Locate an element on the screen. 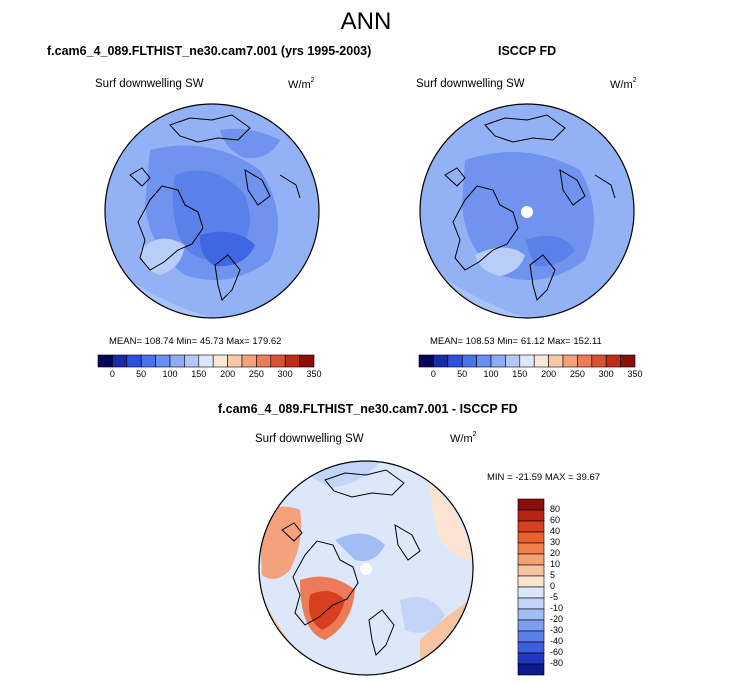 The image size is (732, 685). colorbar-tick-label: -80 is located at coordinates (557, 663).